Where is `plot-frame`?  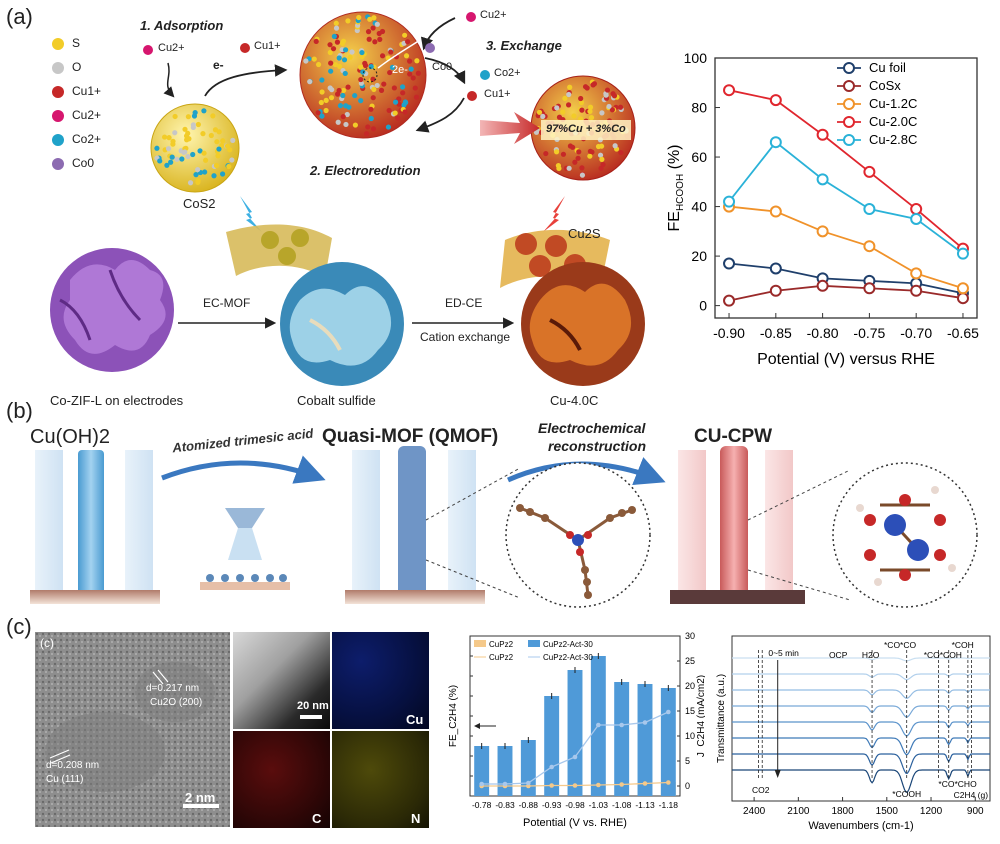
plot-frame is located at coordinates (861, 718).